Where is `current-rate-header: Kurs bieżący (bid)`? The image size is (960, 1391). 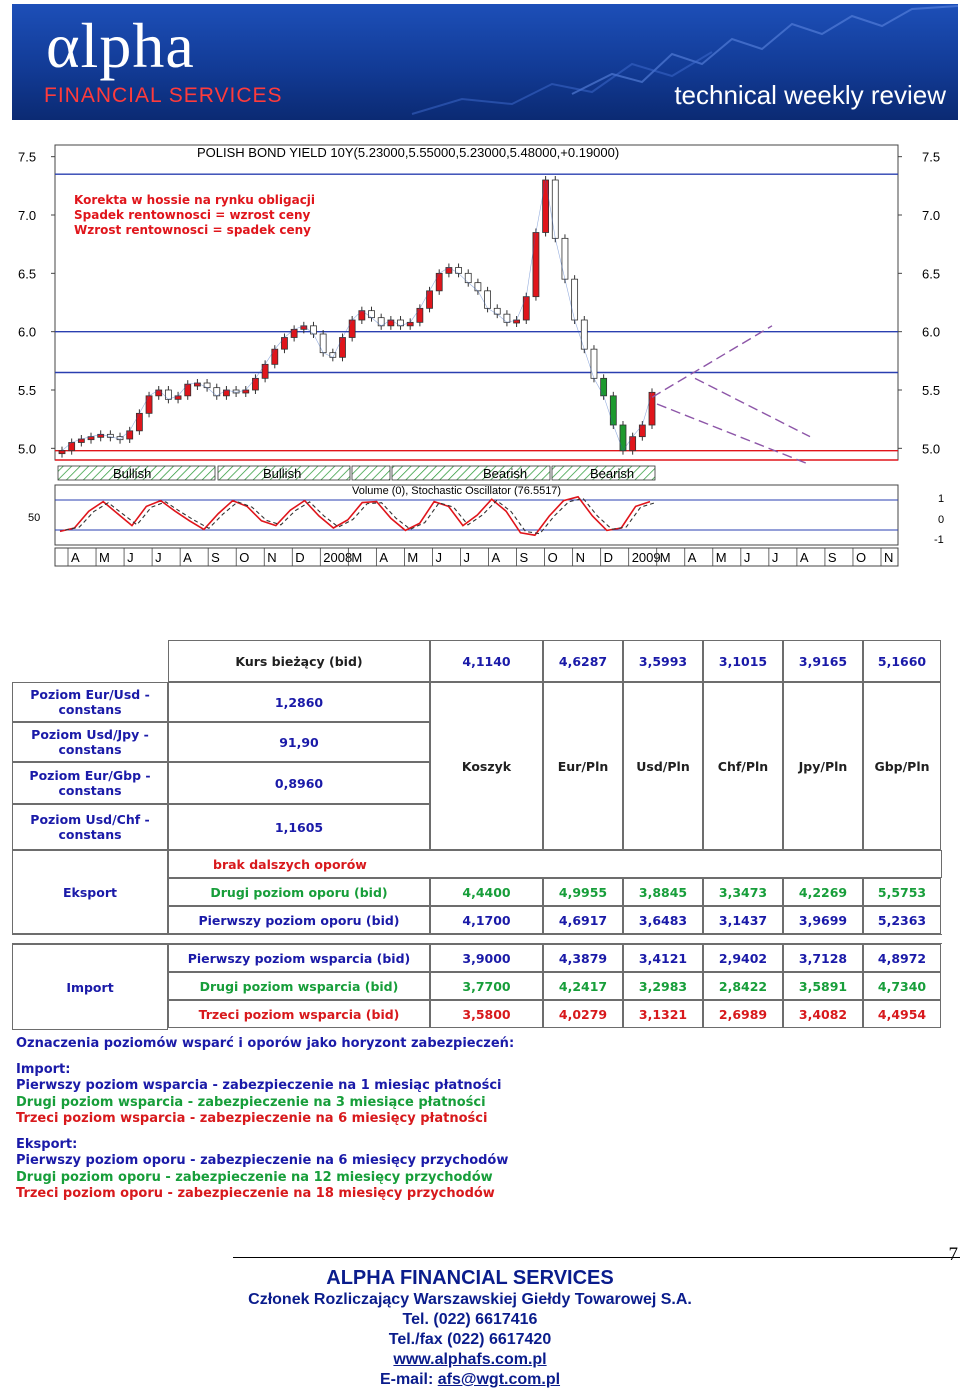 current-rate-header: Kurs bieżący (bid) is located at coordinates (299, 661).